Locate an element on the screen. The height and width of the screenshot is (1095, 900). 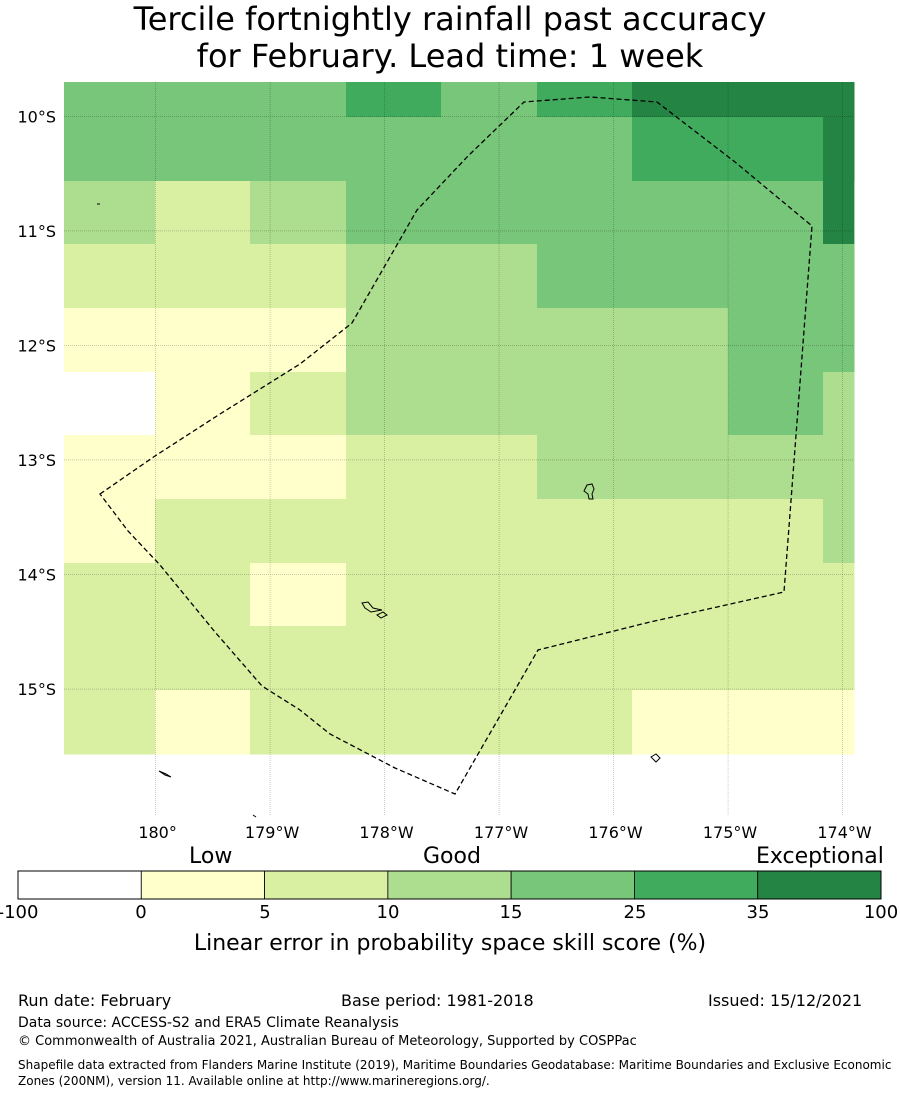
map-title-line-2: for February. Lead time: 1 week is located at coordinates (450, 56).